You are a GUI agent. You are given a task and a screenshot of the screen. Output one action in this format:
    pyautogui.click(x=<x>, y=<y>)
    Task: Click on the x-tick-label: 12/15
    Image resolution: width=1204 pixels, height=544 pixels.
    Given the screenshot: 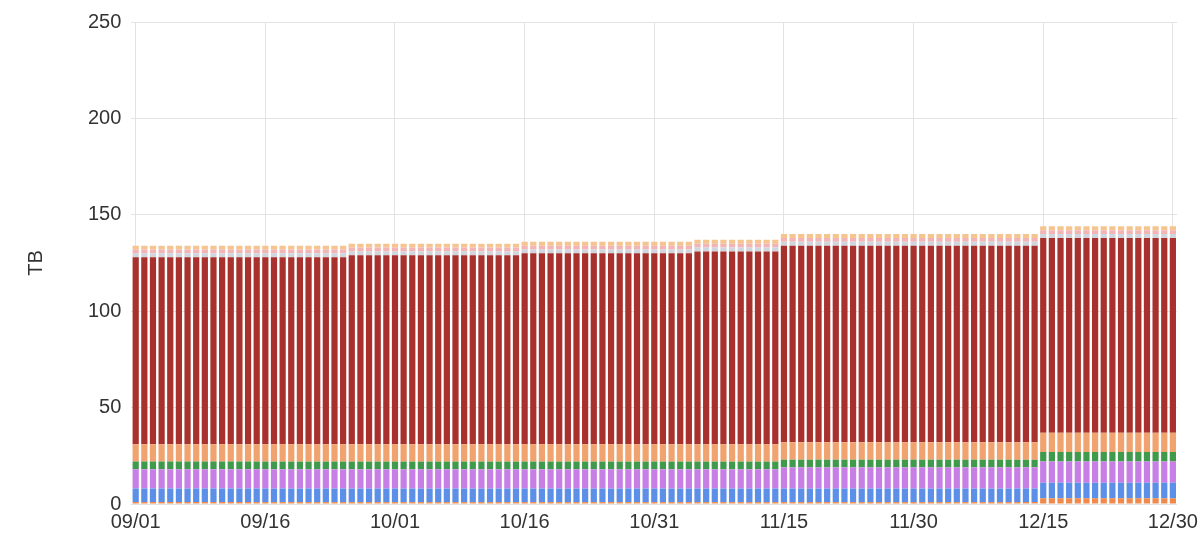 What is the action you would take?
    pyautogui.click(x=1043, y=520)
    